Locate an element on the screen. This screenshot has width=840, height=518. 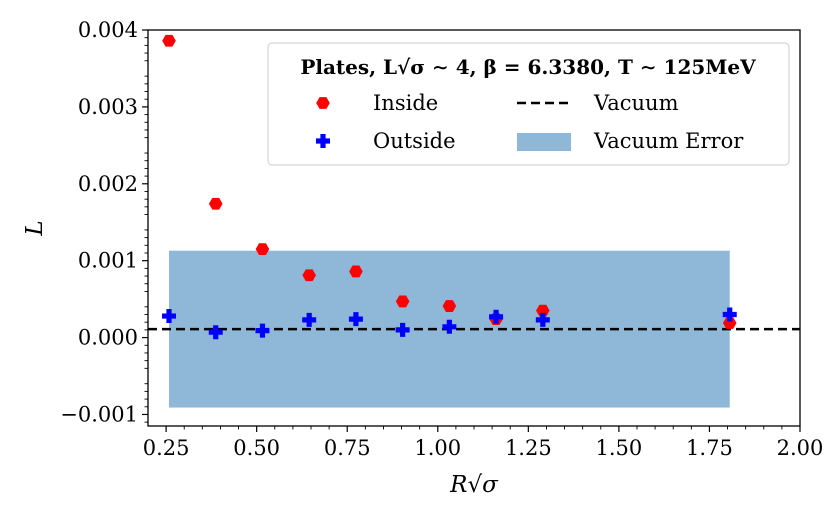
legend-outside-plus is located at coordinates (323, 141).